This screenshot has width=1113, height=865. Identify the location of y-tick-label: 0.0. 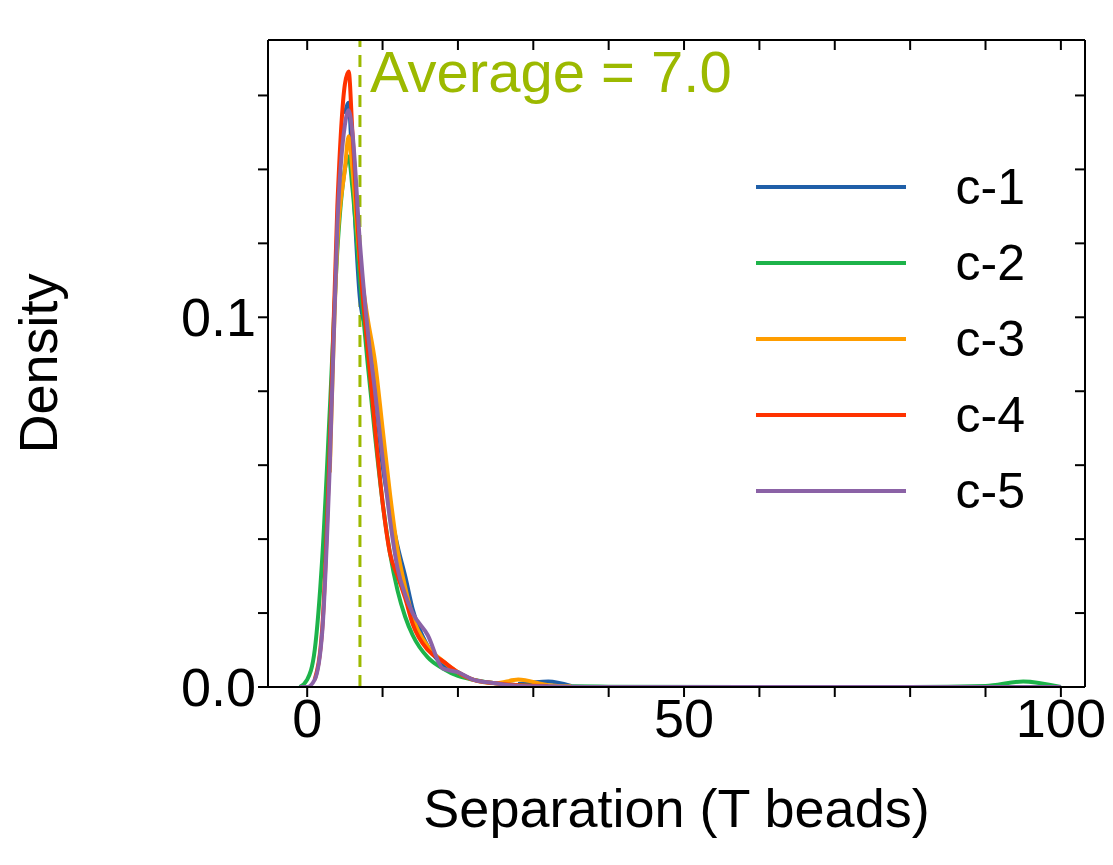
(218, 687).